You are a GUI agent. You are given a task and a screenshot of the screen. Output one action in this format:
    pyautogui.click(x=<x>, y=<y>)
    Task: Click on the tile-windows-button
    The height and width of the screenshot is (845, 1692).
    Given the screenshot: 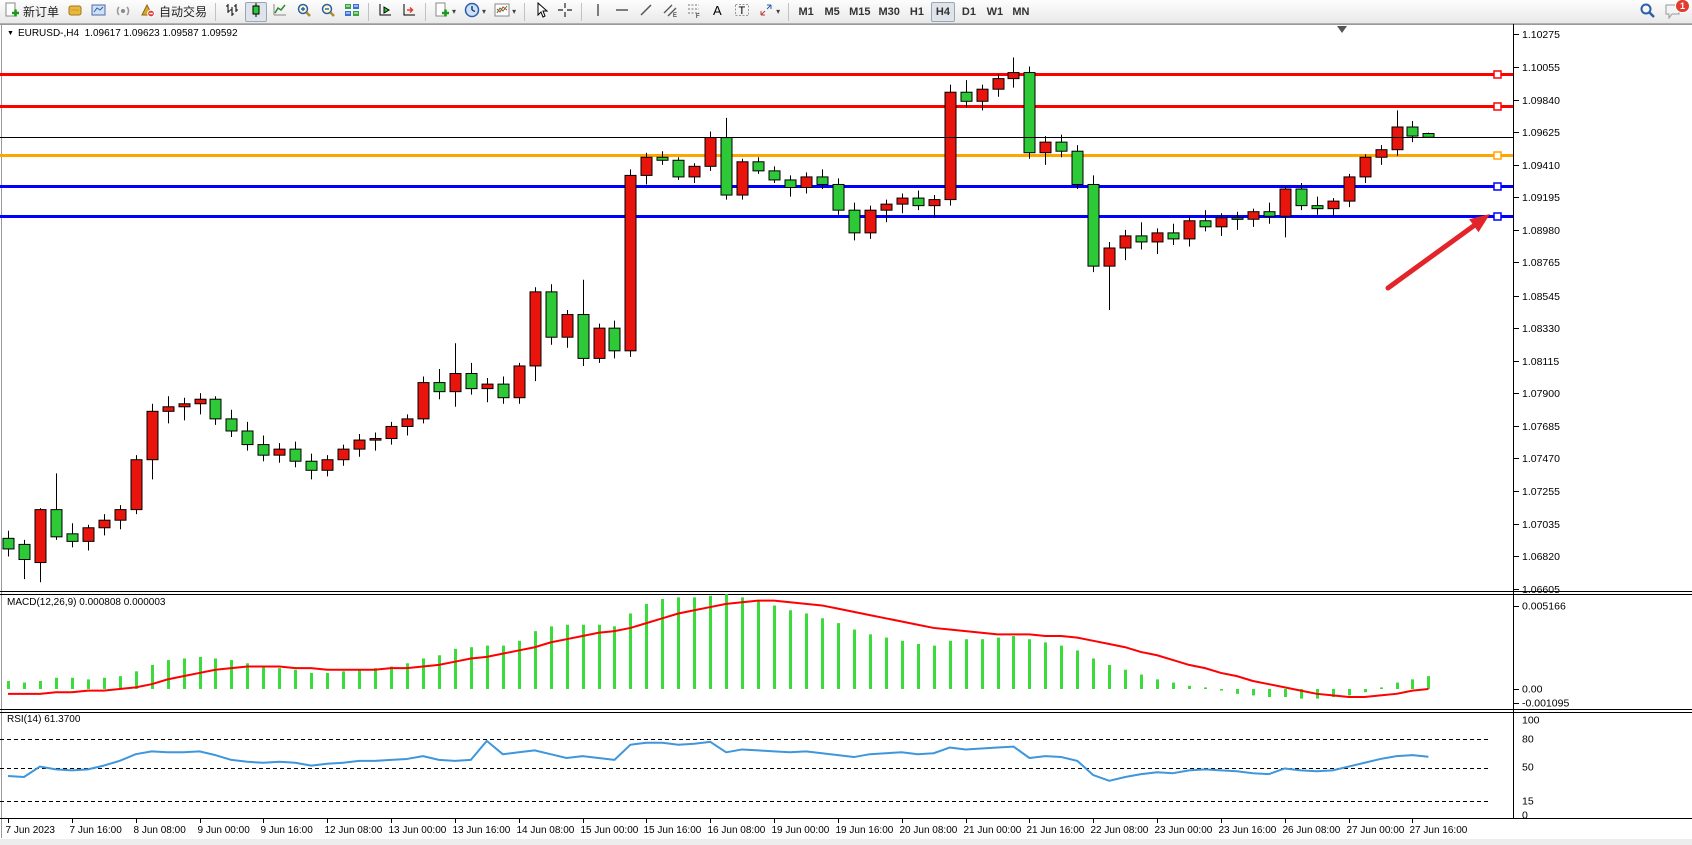 What is the action you would take?
    pyautogui.click(x=352, y=12)
    